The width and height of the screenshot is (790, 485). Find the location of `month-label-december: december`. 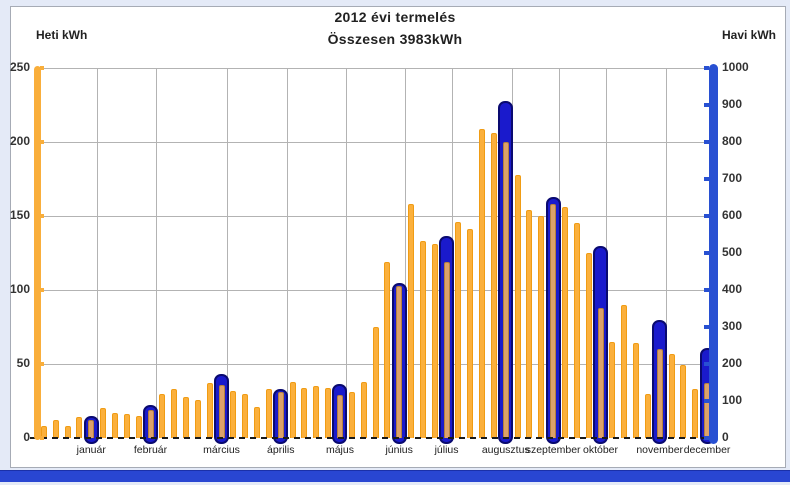

month-label-december: december is located at coordinates (707, 450).